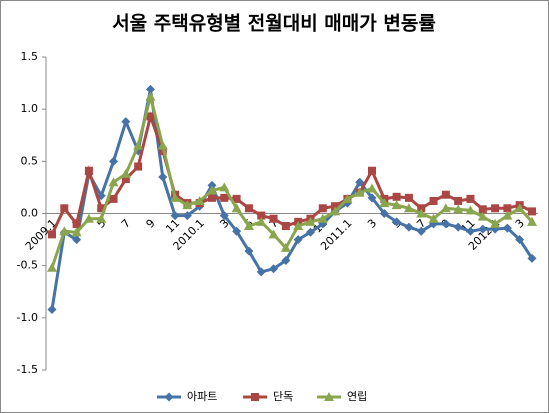  What do you see at coordinates (30, 160) in the screenshot?
I see `y-tick-label: 0.5` at bounding box center [30, 160].